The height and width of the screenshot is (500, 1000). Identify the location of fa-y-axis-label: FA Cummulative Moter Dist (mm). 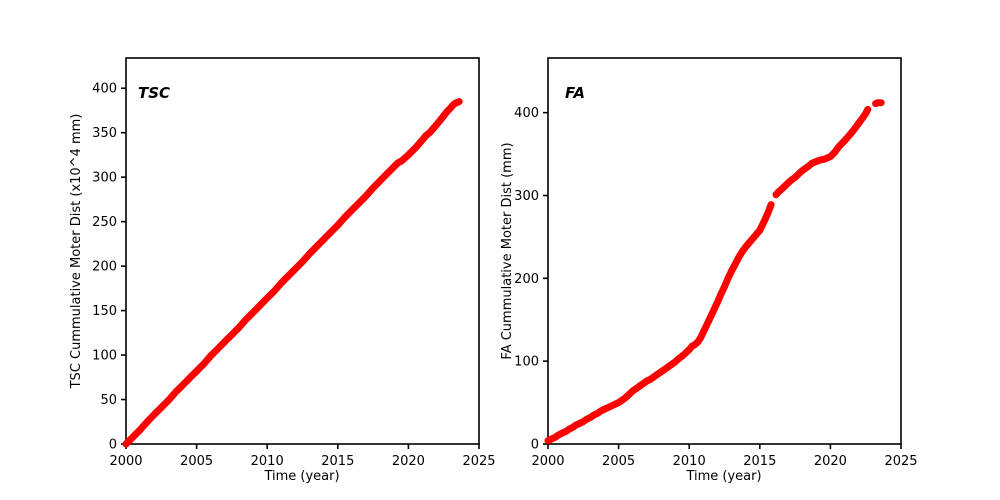
(507, 251).